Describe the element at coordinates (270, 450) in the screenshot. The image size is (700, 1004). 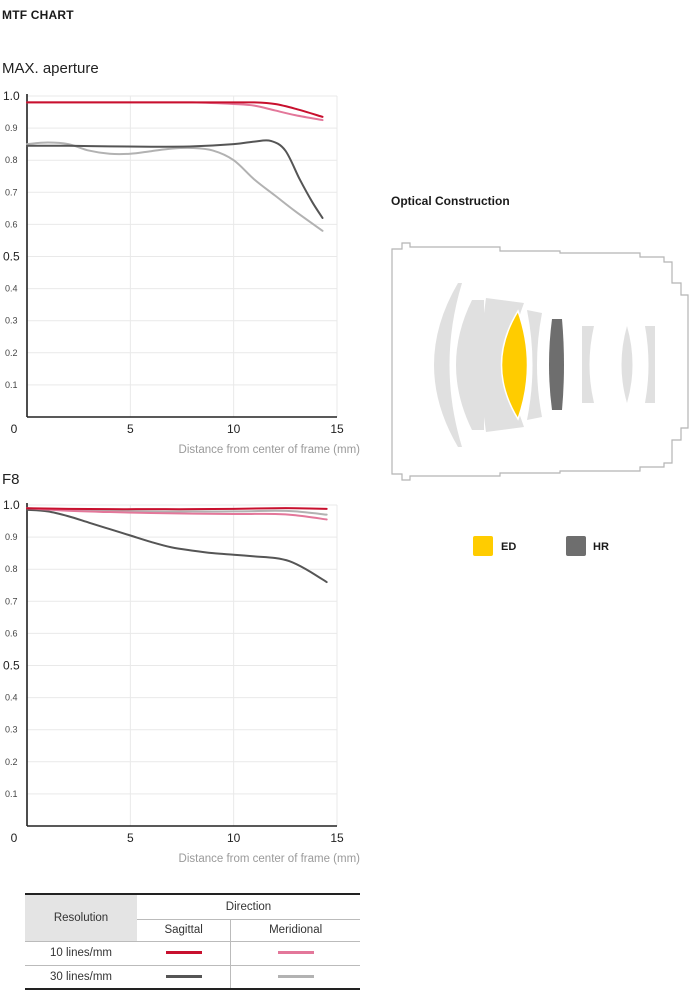
I see `chart1-x-axis-label: Distance from center of frame (mm)` at that location.